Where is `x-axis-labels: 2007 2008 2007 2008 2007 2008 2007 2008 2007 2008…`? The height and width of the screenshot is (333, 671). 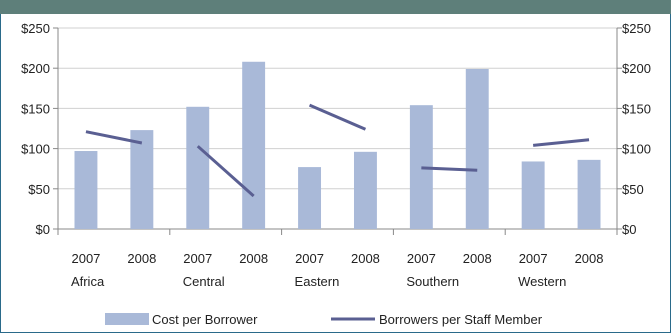
x-axis-labels: 2007 2008 2007 2008 2007 2008 2007 2008 2007 2008… is located at coordinates (337, 270).